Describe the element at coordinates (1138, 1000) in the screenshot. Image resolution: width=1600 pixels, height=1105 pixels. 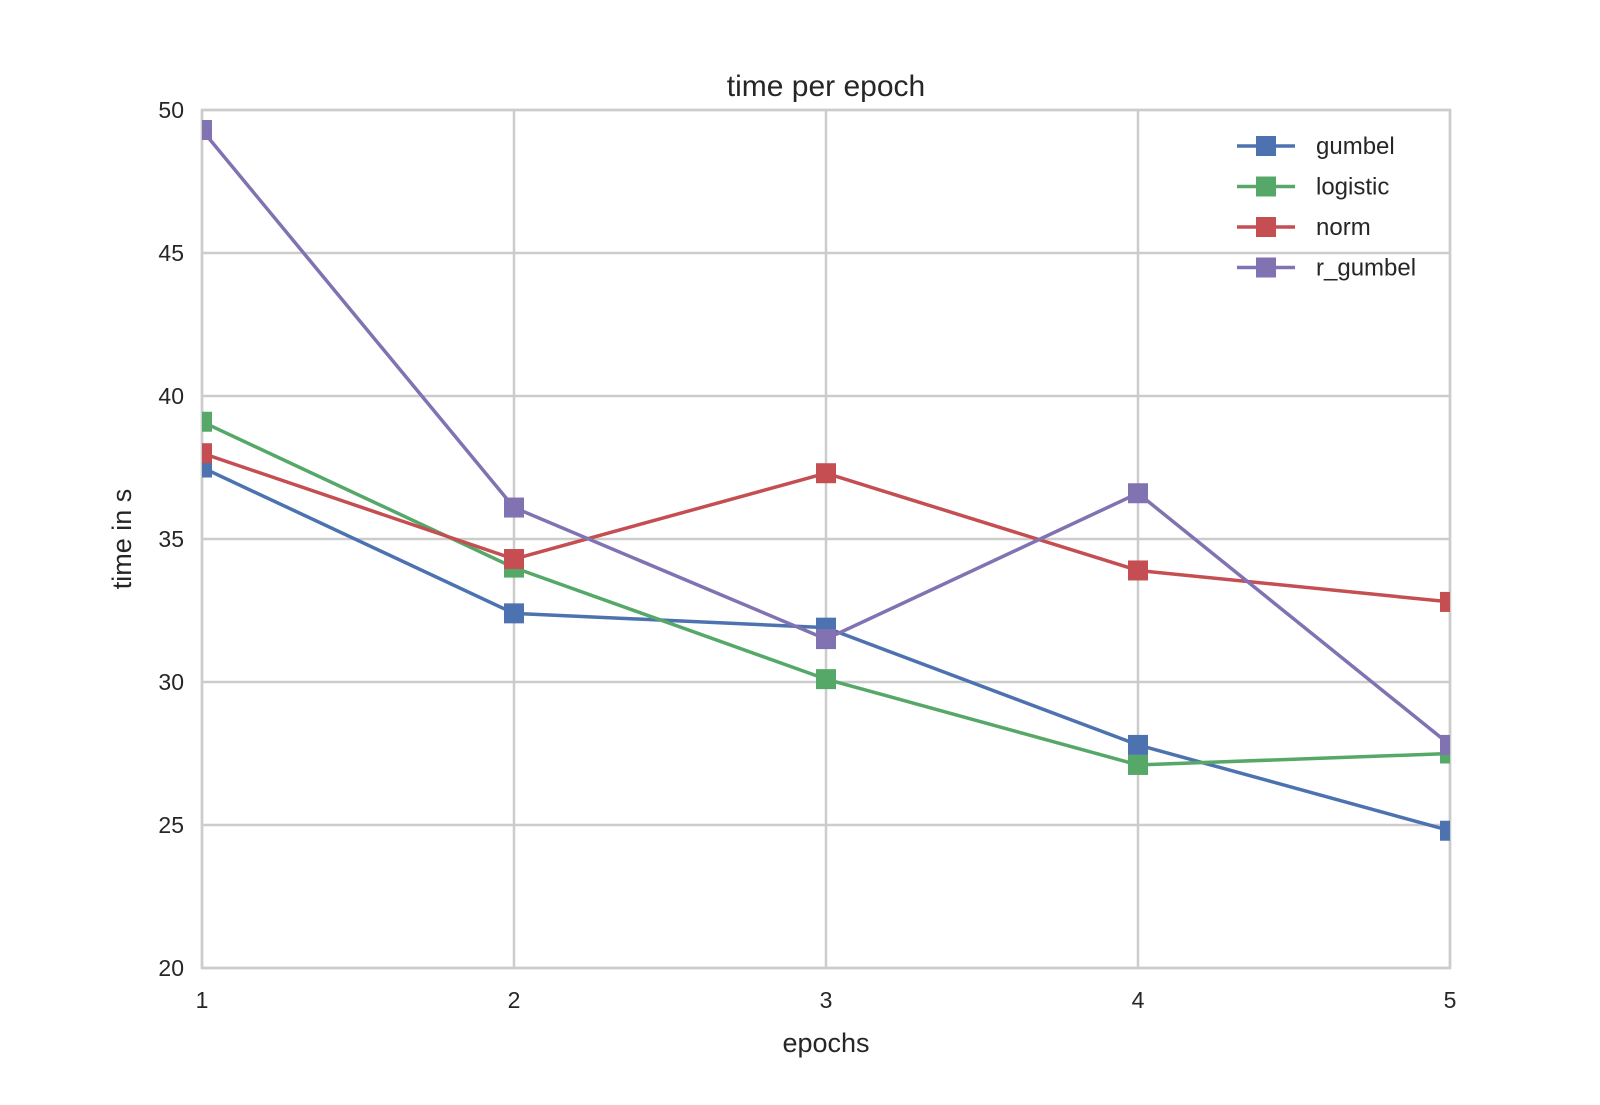
I see `x-tick-label: 4` at that location.